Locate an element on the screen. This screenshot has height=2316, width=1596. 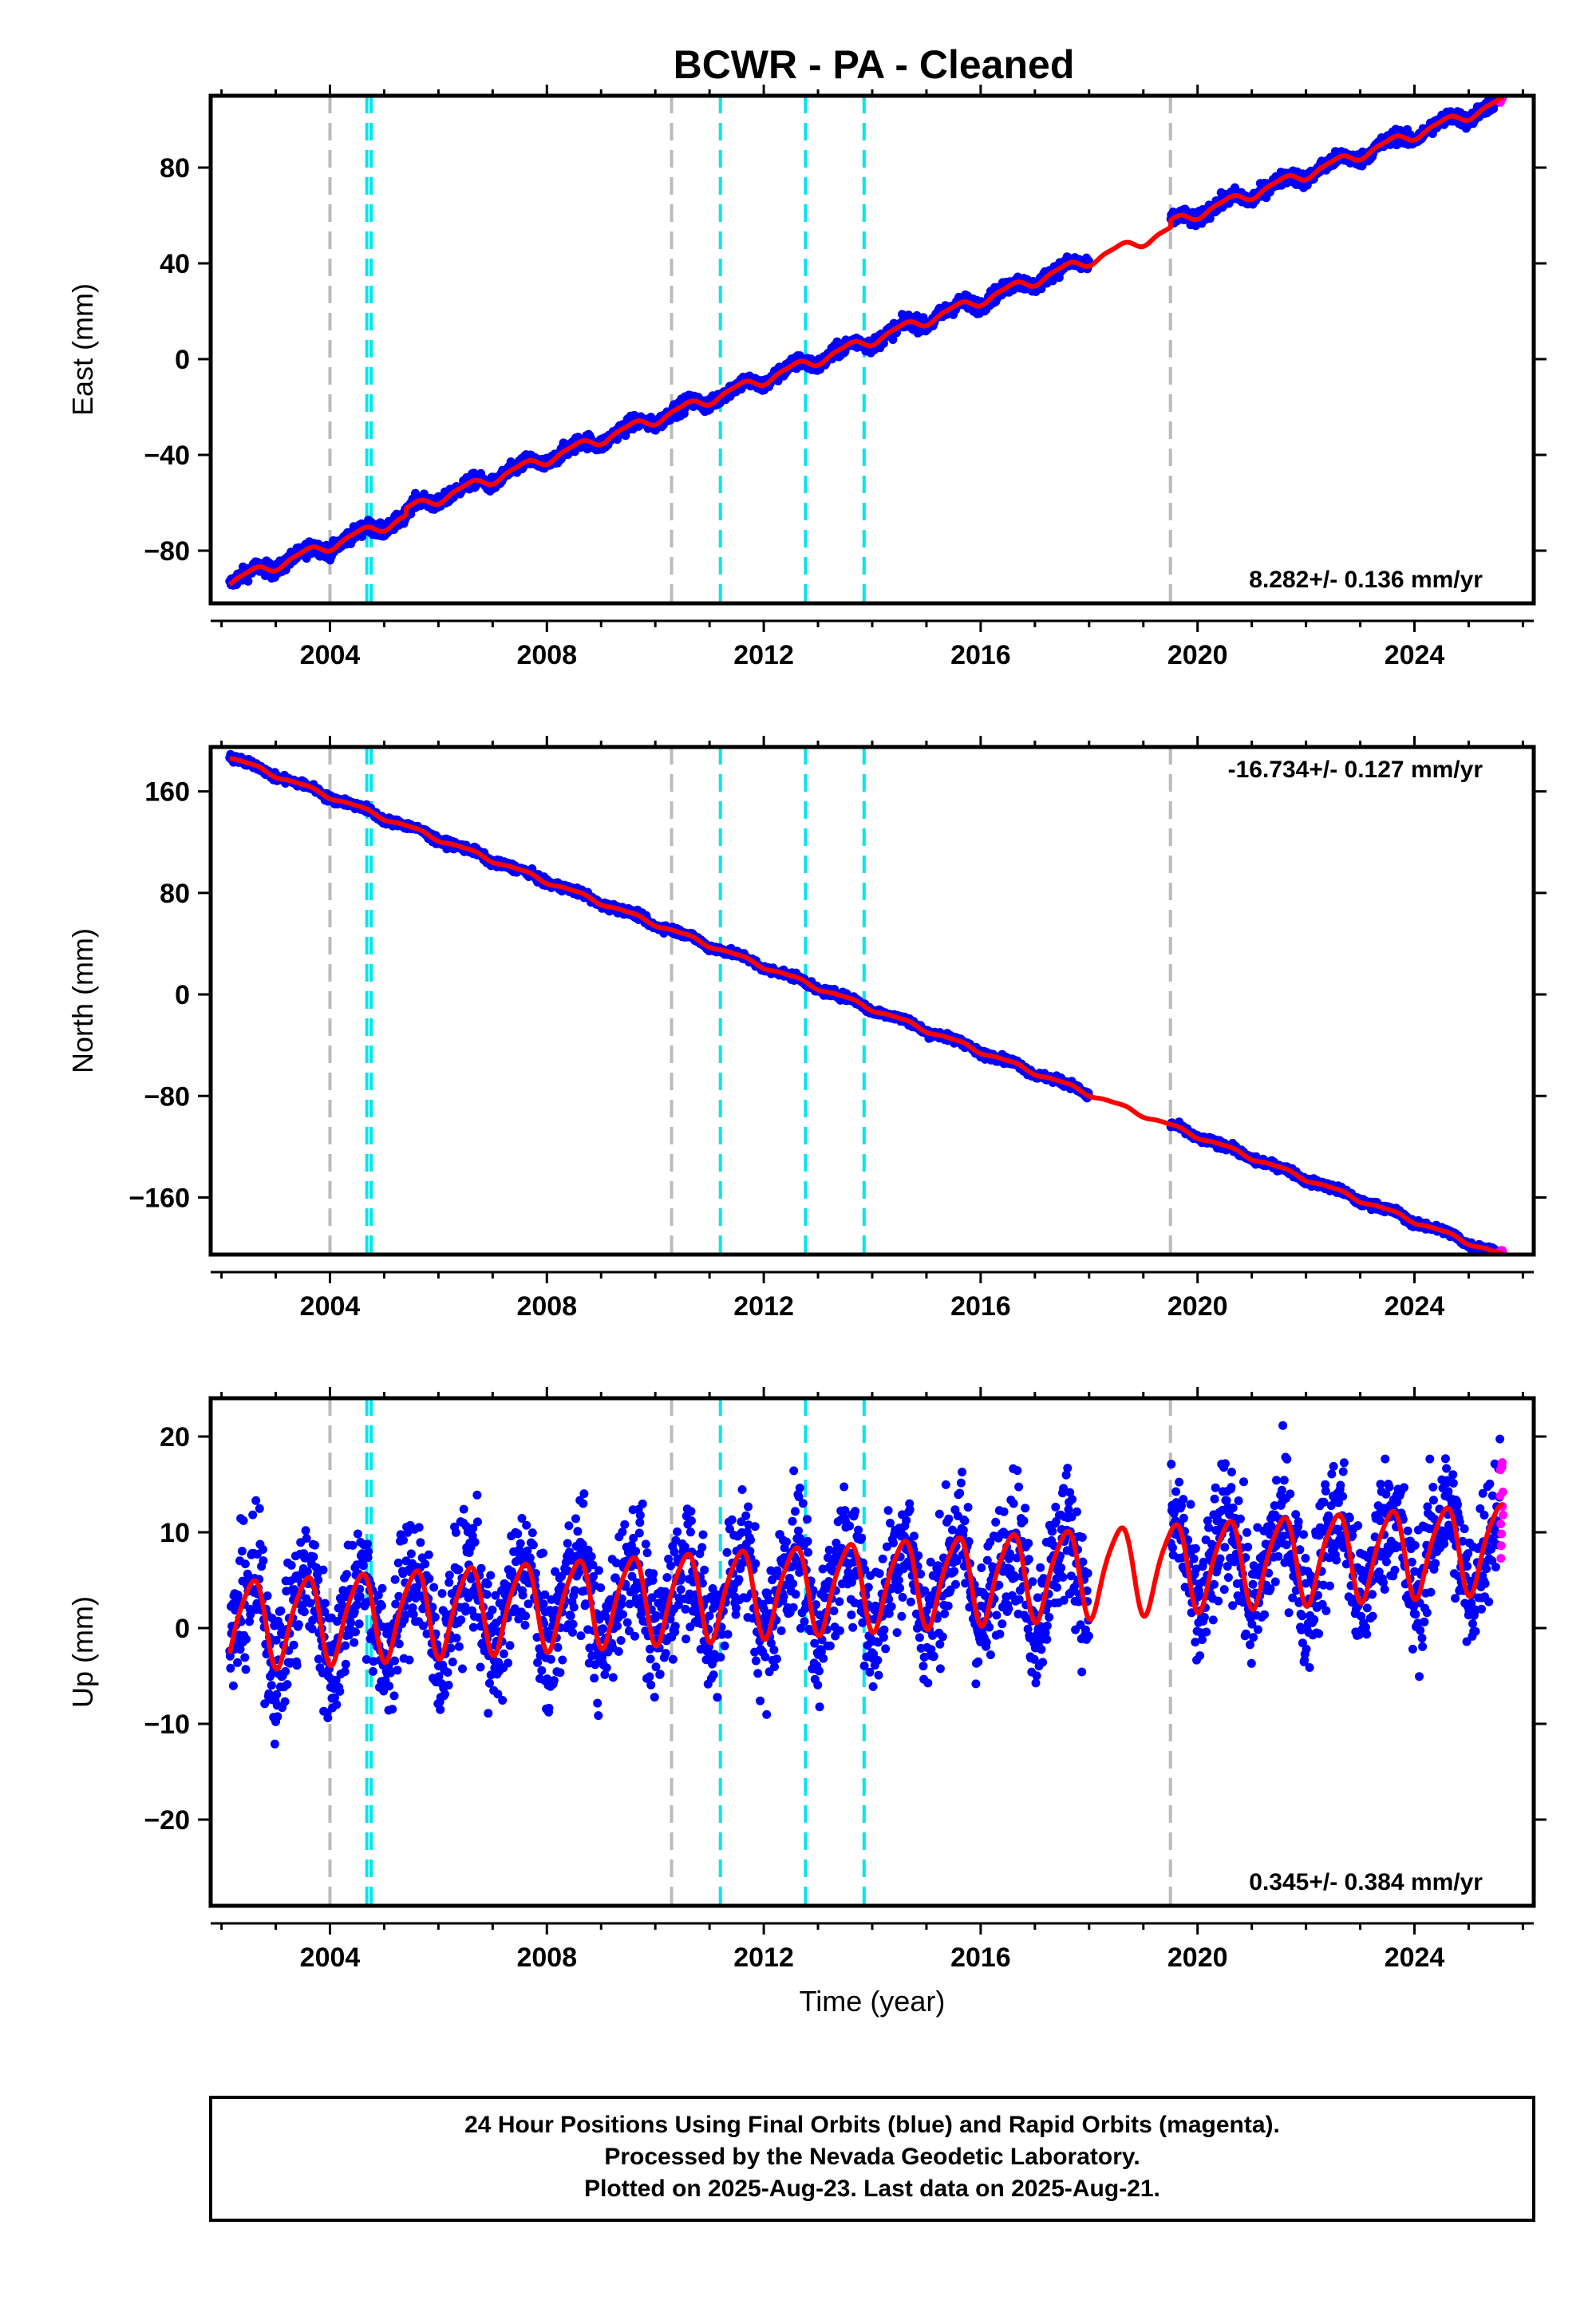
y-tick-label: −40 is located at coordinates (167, 456).